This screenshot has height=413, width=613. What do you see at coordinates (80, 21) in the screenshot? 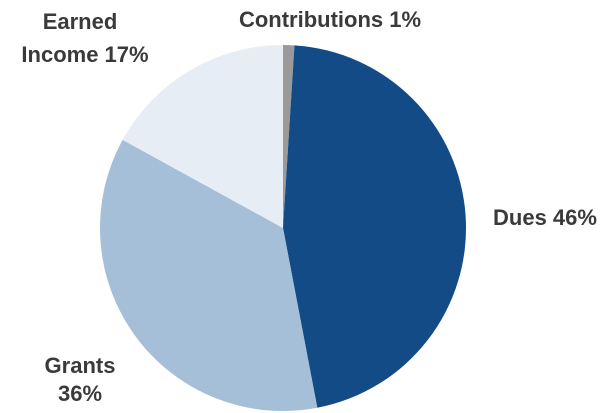
I see `label-earned-income-line1: Earned` at bounding box center [80, 21].